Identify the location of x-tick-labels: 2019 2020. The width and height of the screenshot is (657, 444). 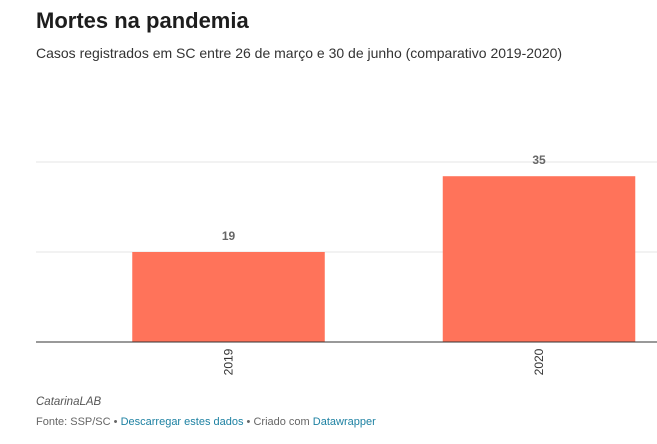
(384, 361).